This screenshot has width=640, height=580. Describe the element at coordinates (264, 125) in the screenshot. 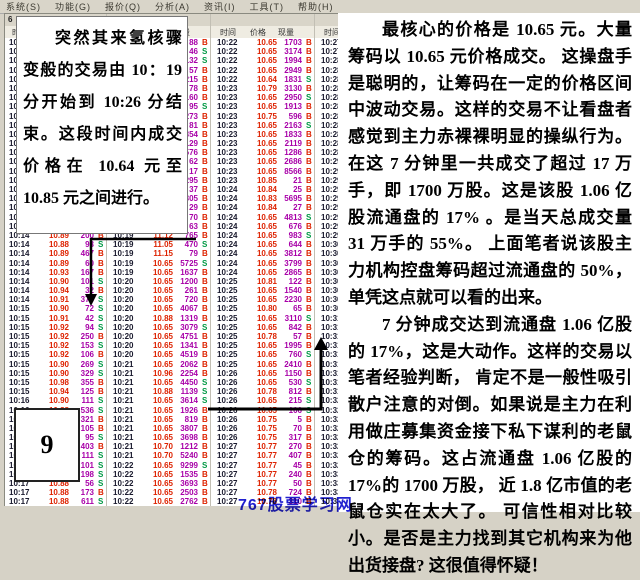

I see `tick-row: 10:23 10.65 2163 S` at that location.